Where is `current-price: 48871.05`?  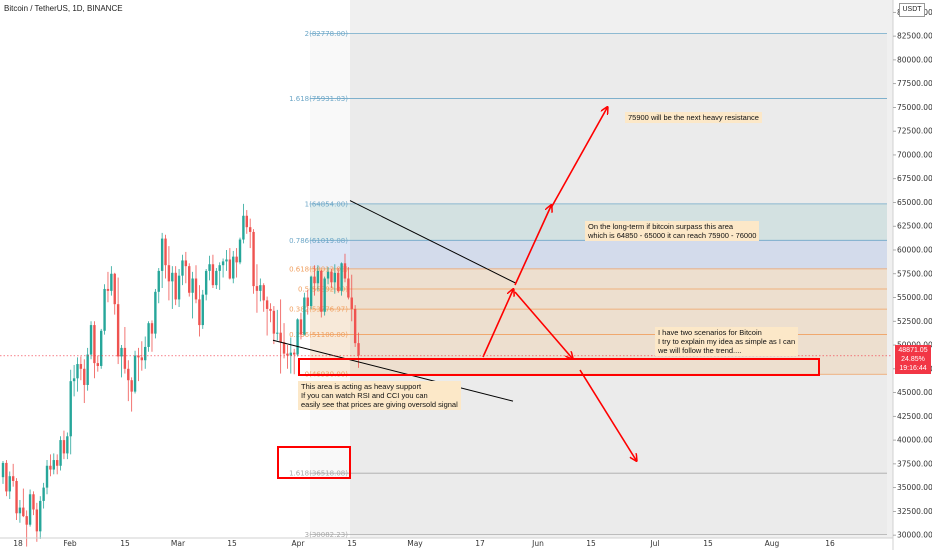 current-price: 48871.05 is located at coordinates (913, 350).